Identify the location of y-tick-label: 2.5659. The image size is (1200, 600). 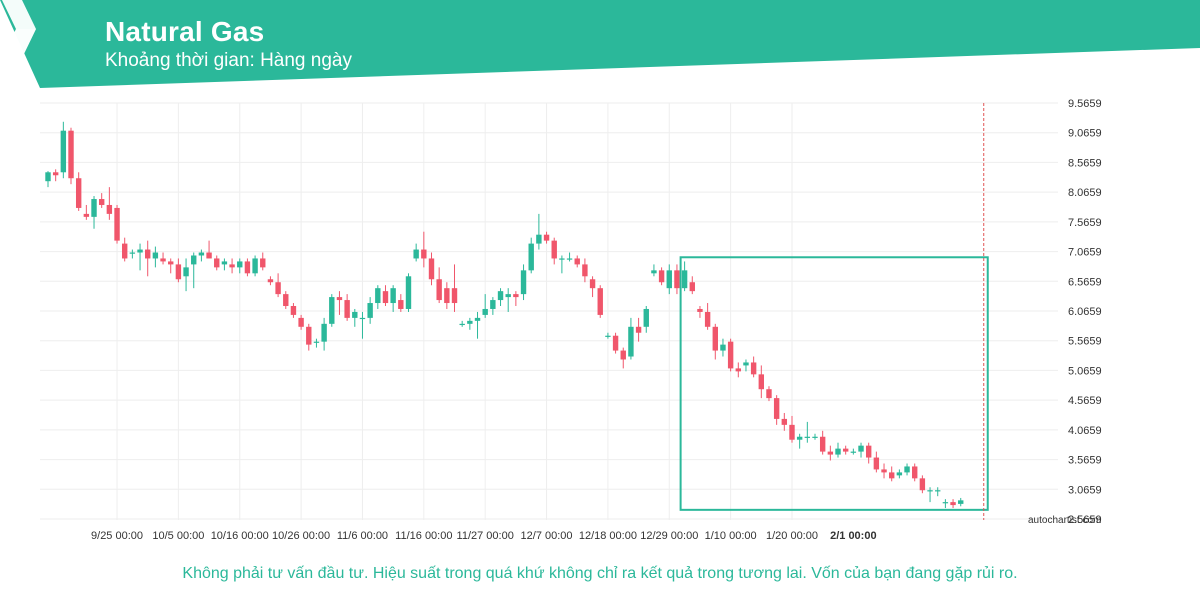
(1085, 520).